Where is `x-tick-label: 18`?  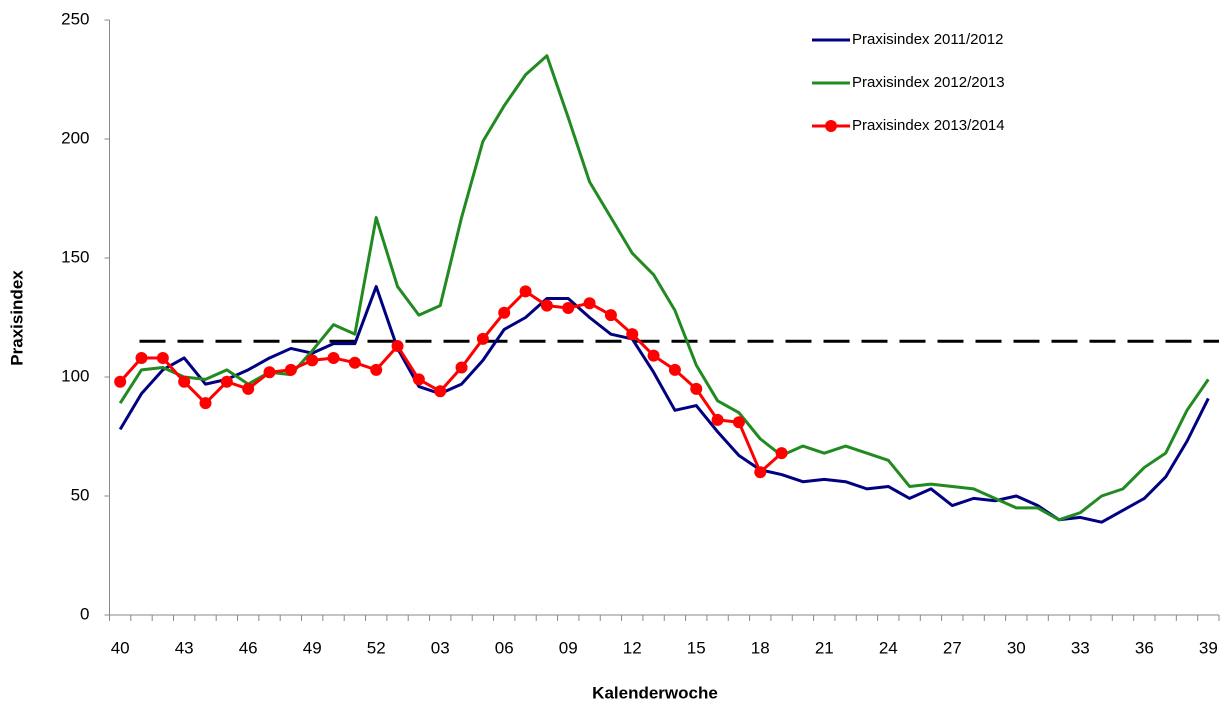 x-tick-label: 18 is located at coordinates (760, 647).